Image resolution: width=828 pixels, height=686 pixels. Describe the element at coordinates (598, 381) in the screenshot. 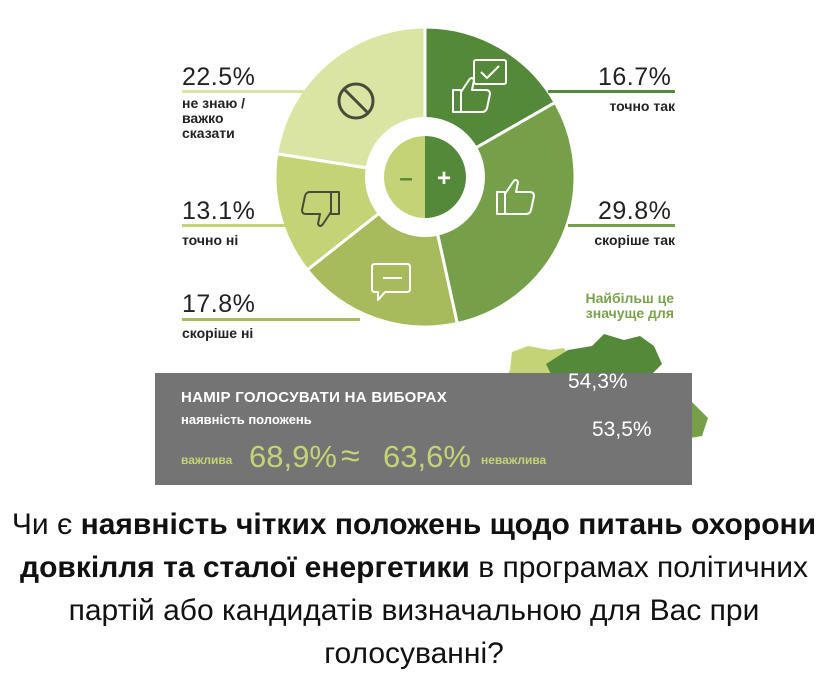

I see `map-value-north: 54,3%` at that location.